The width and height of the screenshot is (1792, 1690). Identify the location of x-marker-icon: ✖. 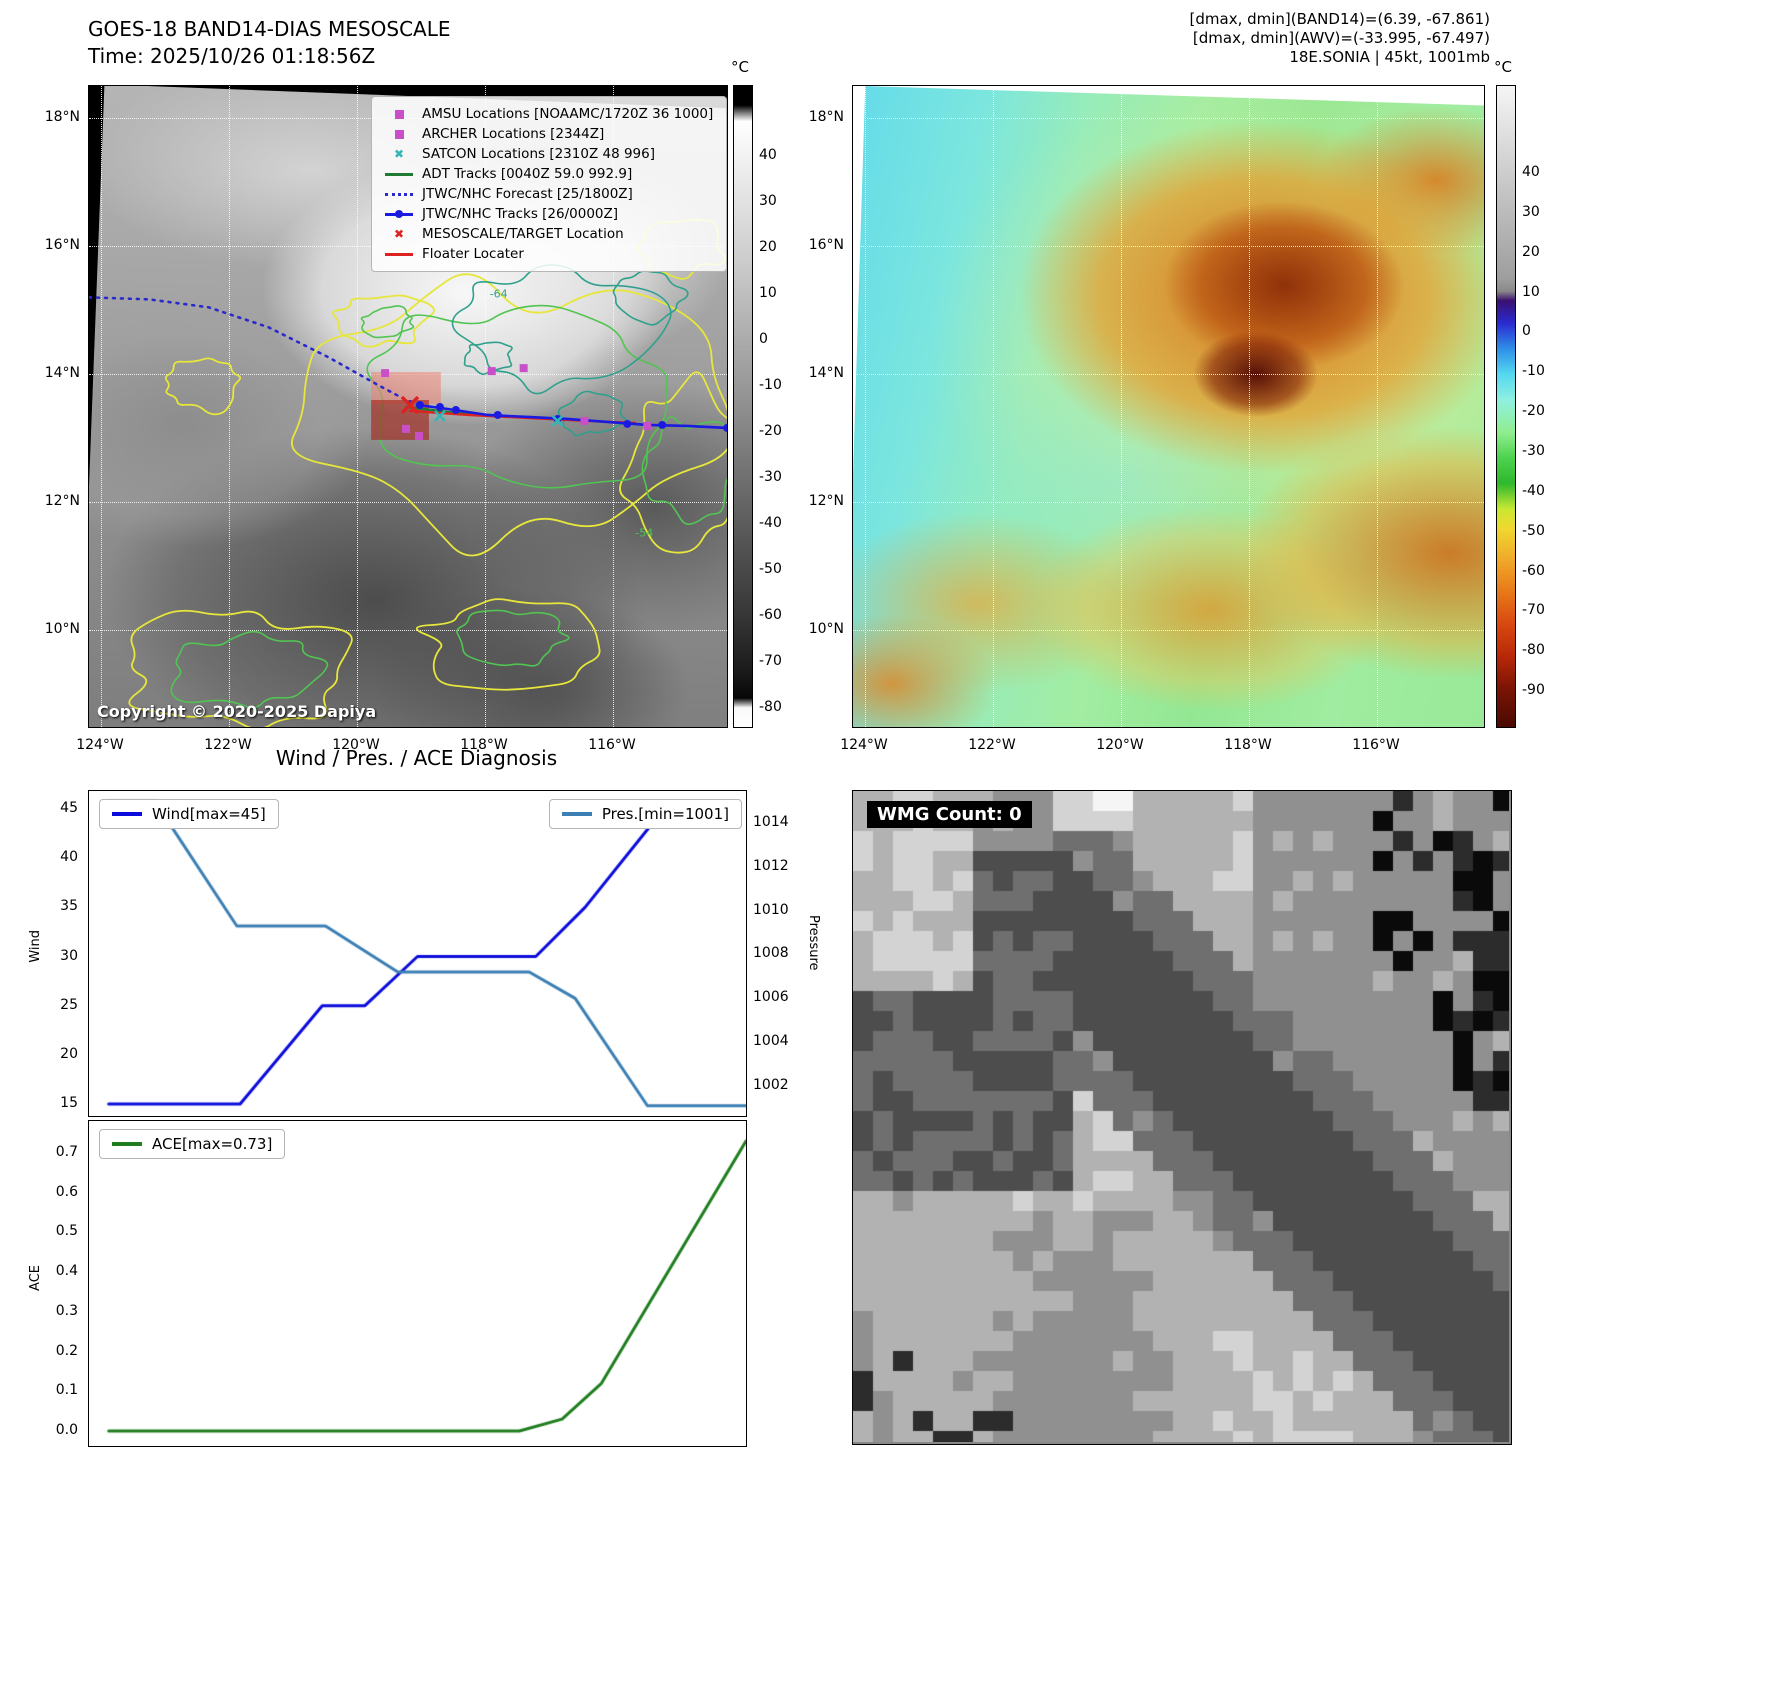
(399, 234).